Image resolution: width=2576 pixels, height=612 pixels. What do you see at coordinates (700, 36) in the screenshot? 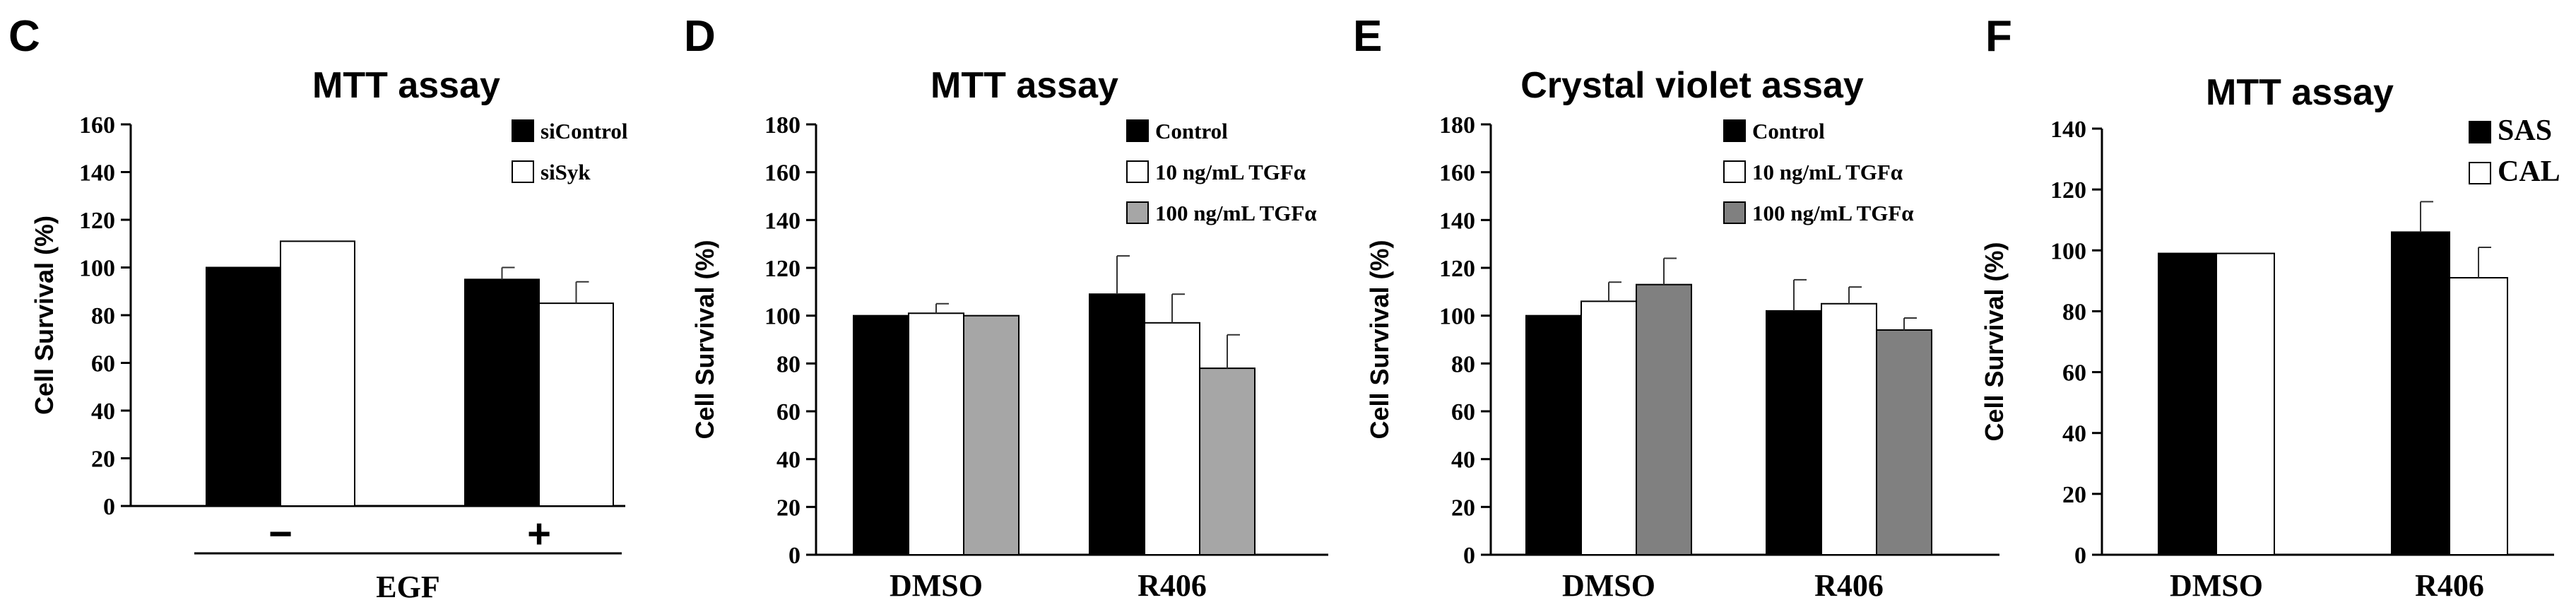
I see `panel-letter: D` at bounding box center [700, 36].